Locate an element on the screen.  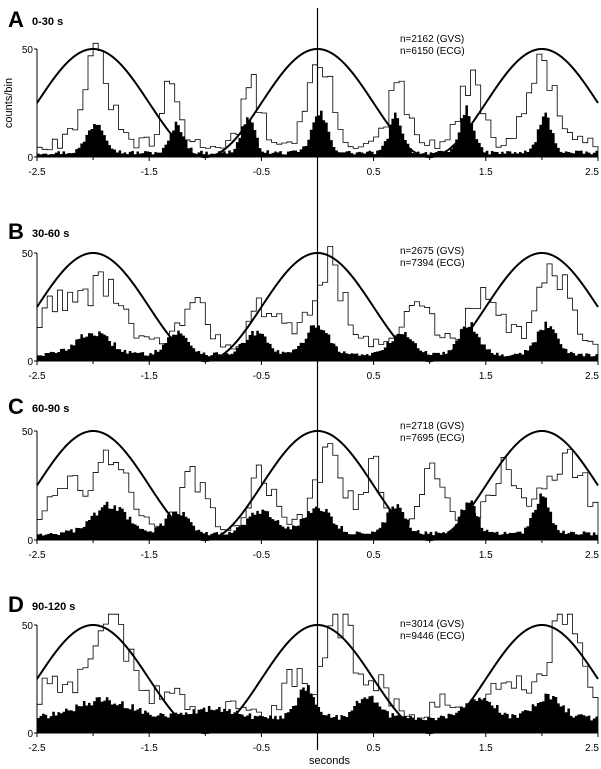
n-gvs-label: n=2162 (GVS) is located at coordinates (432, 39).